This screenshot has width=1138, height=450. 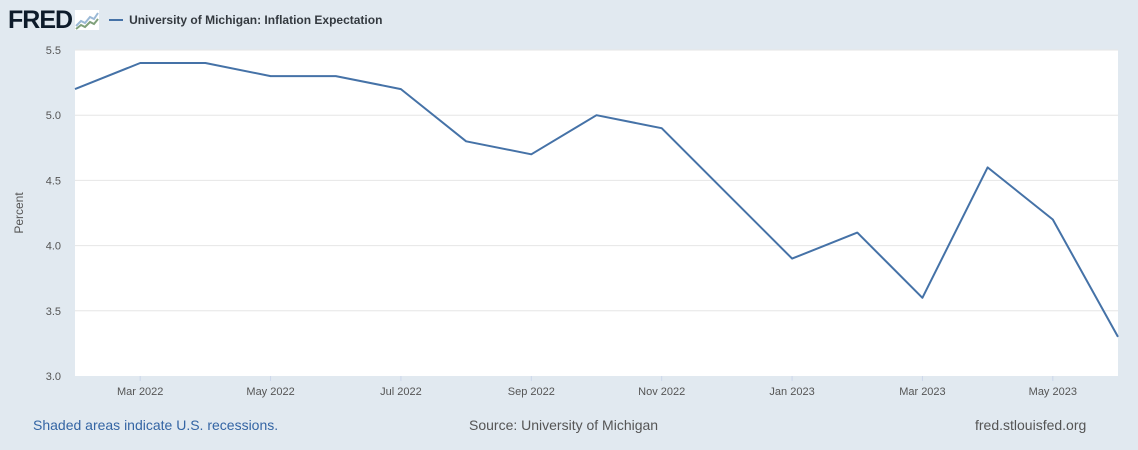 What do you see at coordinates (19, 213) in the screenshot?
I see `y-axis-label: Percent` at bounding box center [19, 213].